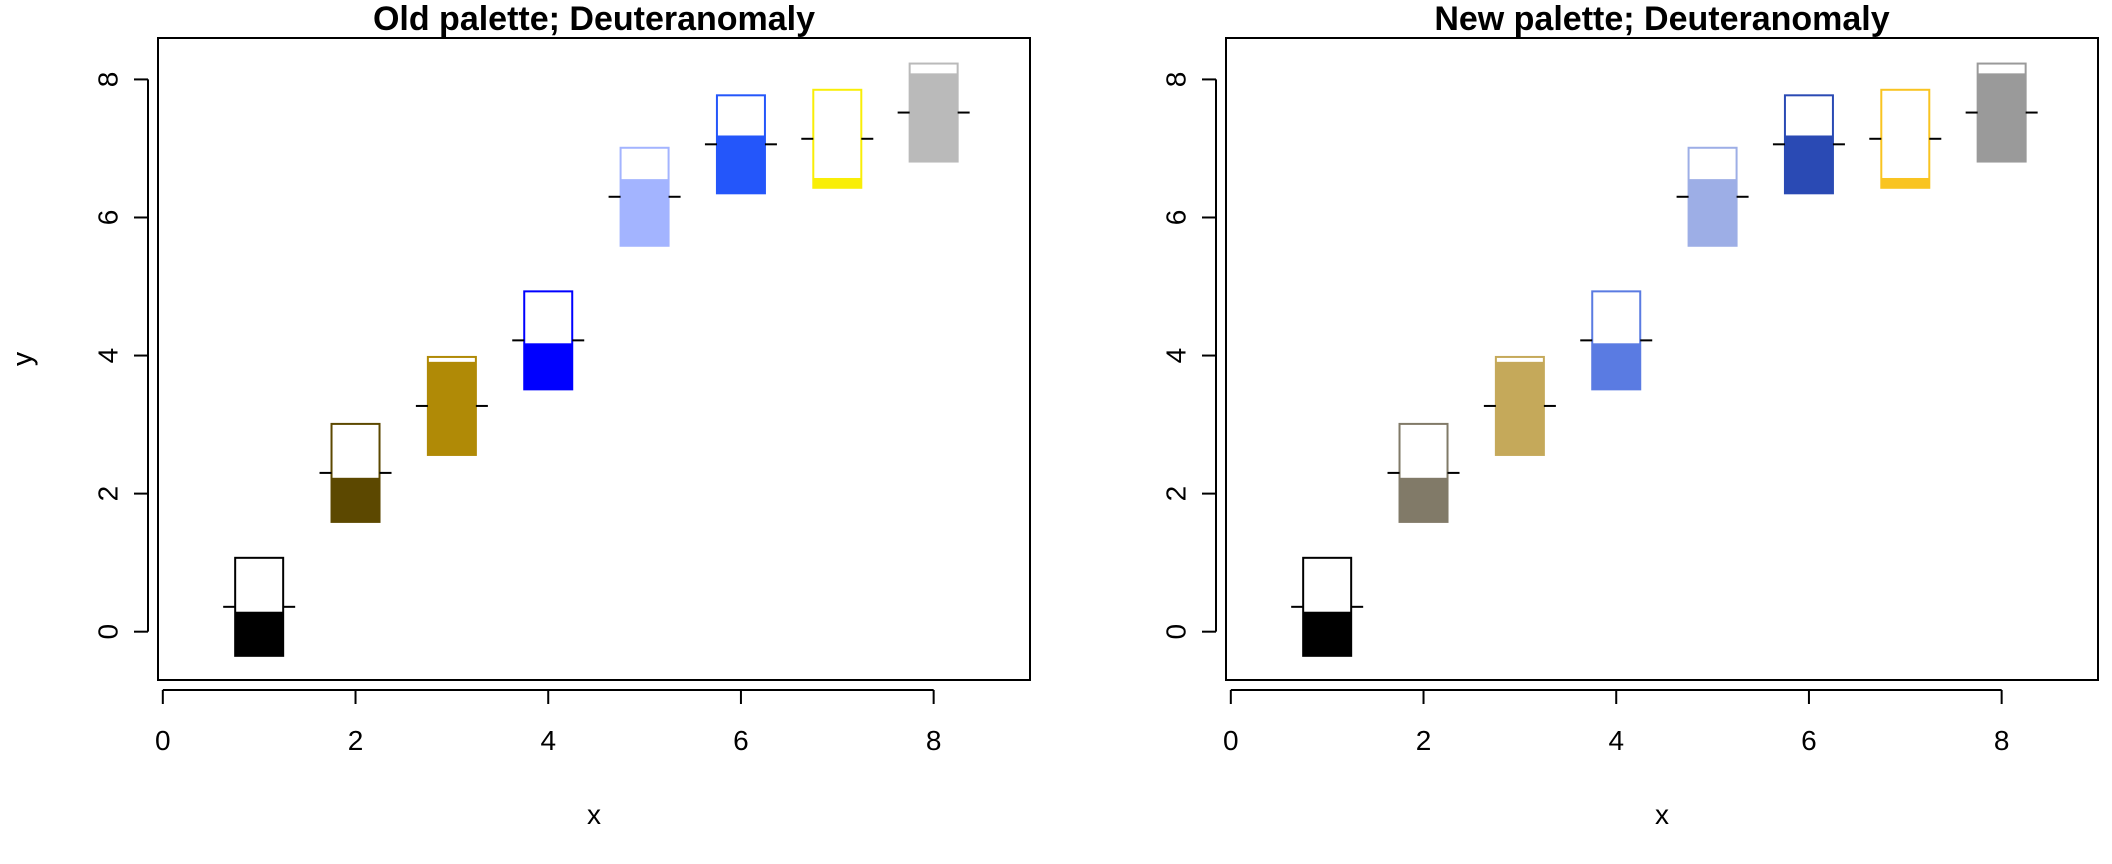 The width and height of the screenshot is (2112, 864). Describe the element at coordinates (594, 19) in the screenshot. I see `chart-title: Old palette; Deuteranomaly` at that location.